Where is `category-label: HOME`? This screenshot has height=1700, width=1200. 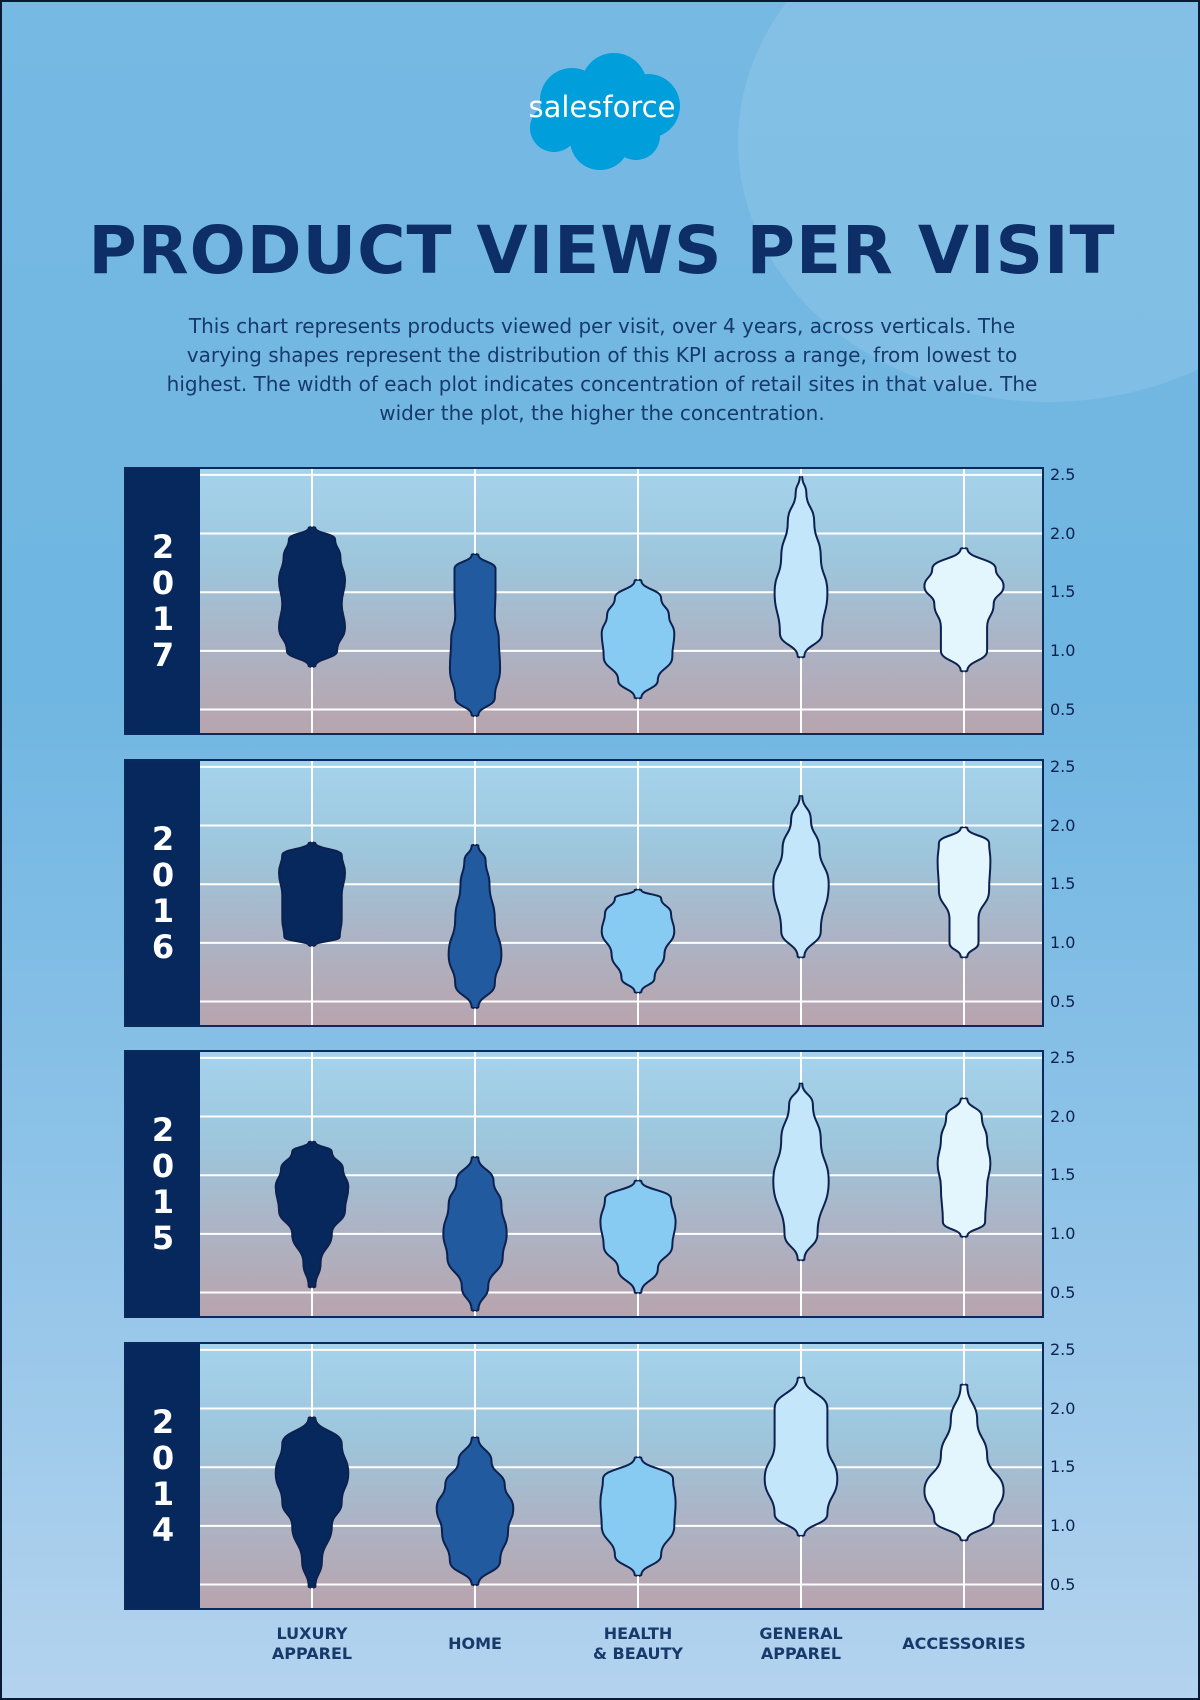
category-label: HOME is located at coordinates (475, 1643).